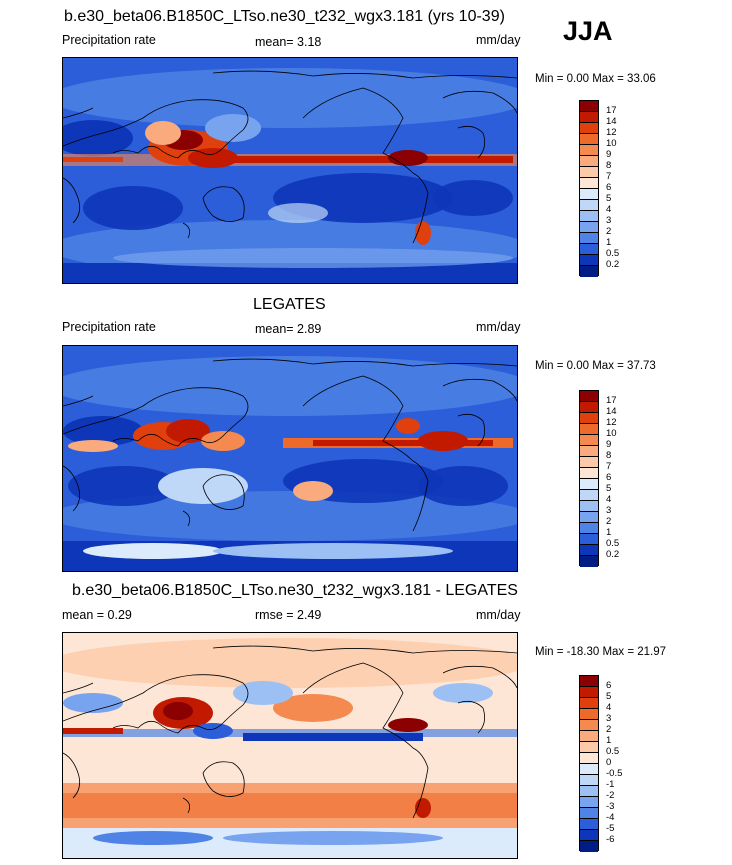 This screenshot has height=865, width=732. I want to click on panel3-colorbar-tick: 0, so click(609, 762).